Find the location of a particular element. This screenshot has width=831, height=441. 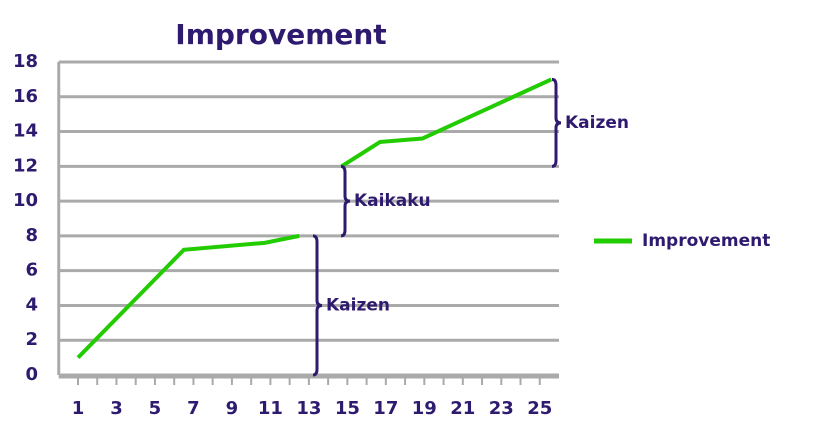

x-tick-label: 13 is located at coordinates (308, 408).